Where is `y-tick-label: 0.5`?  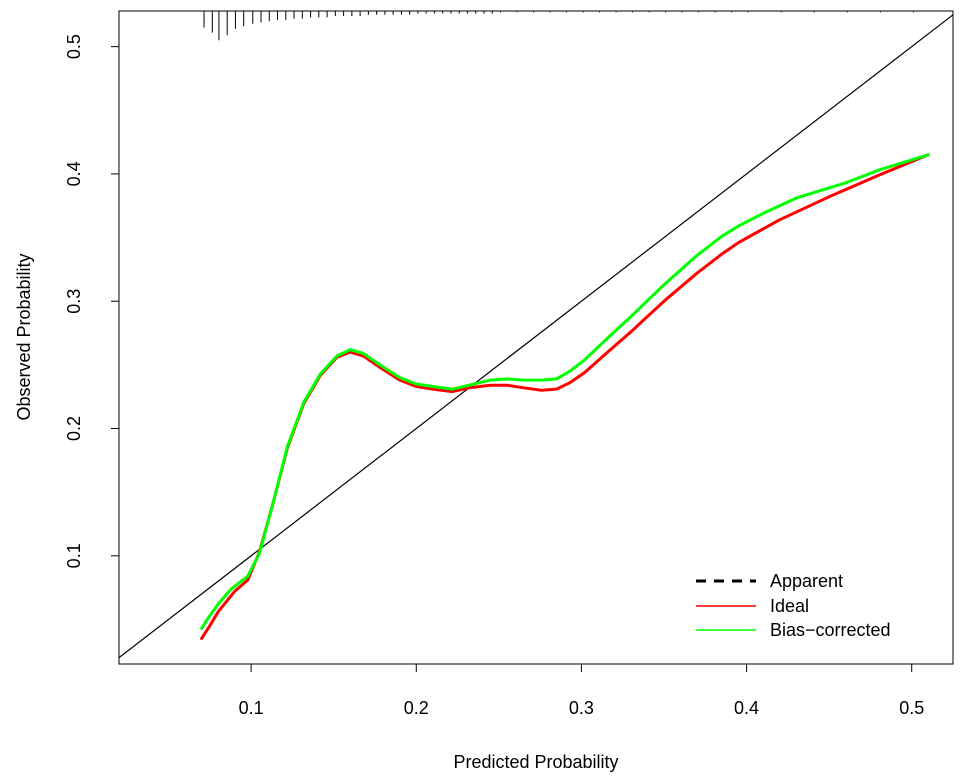
y-tick-label: 0.5 is located at coordinates (74, 46).